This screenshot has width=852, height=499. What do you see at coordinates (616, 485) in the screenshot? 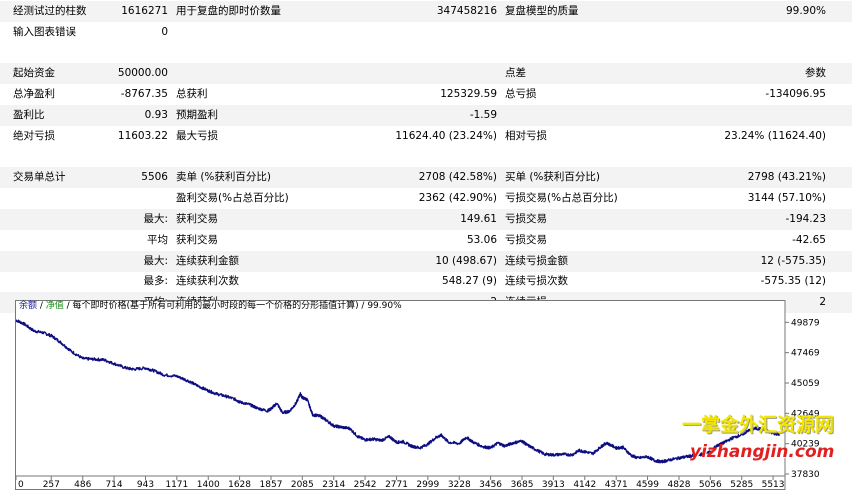
I see `x-tick-label: 4371` at bounding box center [616, 485].